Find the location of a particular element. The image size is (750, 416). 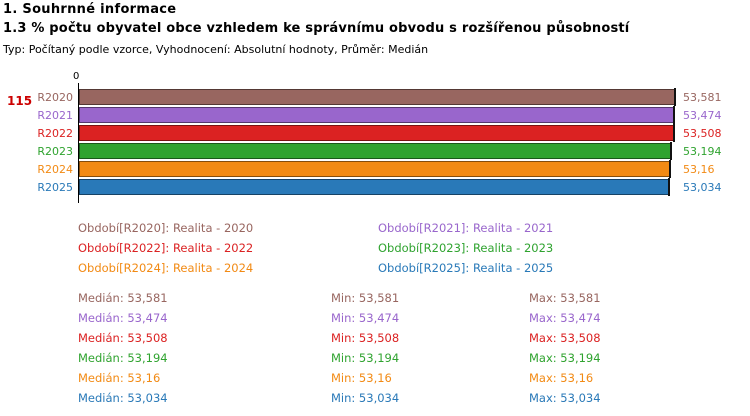

stat-min: Min: 53,581 is located at coordinates (365, 298).